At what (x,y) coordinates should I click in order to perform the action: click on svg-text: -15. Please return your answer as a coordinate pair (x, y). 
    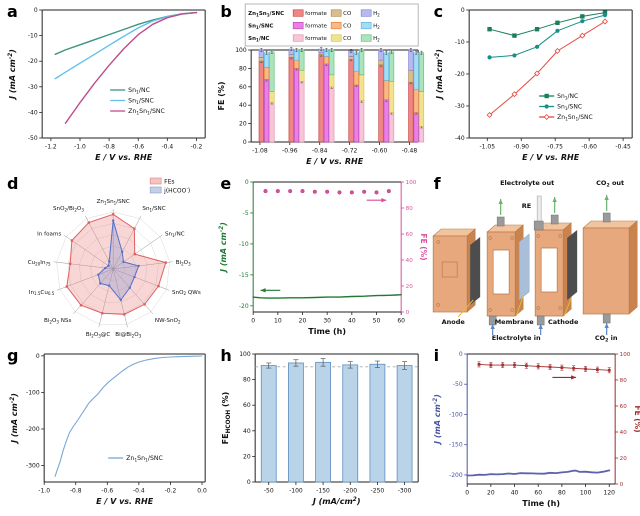
    Looking at the image, I should click on (244, 275).